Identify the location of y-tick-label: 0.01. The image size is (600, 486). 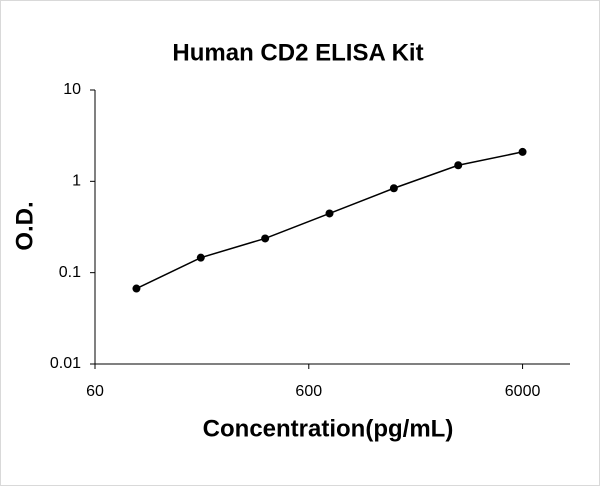
(65, 363).